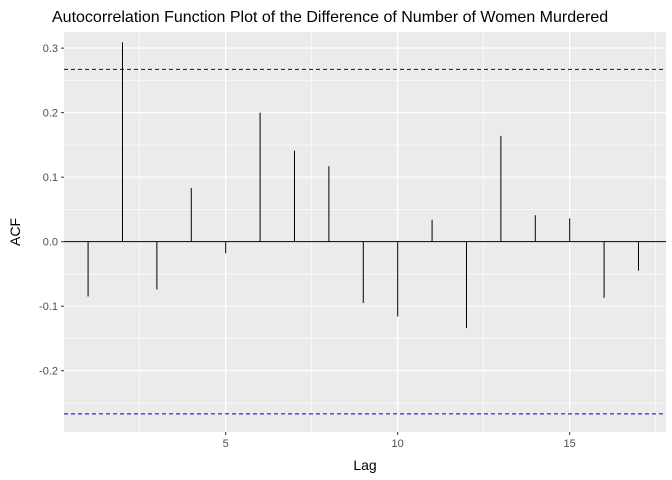  Describe the element at coordinates (570, 444) in the screenshot. I see `x-tick-label: 15` at that location.